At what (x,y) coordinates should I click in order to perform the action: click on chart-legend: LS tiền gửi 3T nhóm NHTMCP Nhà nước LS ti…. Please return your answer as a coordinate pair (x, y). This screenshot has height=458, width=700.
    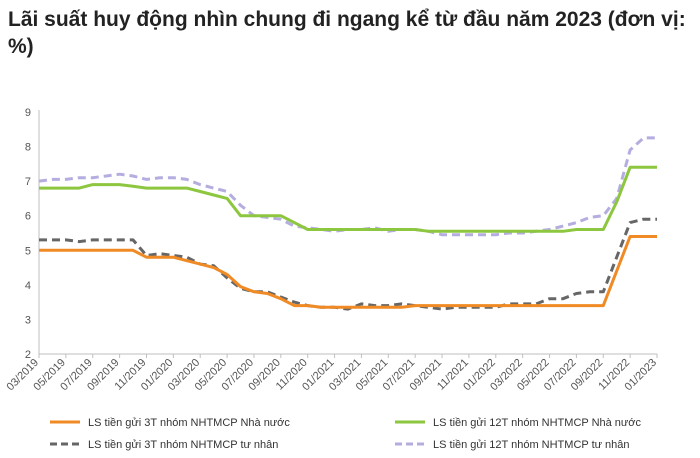
    Looking at the image, I should click on (346, 434).